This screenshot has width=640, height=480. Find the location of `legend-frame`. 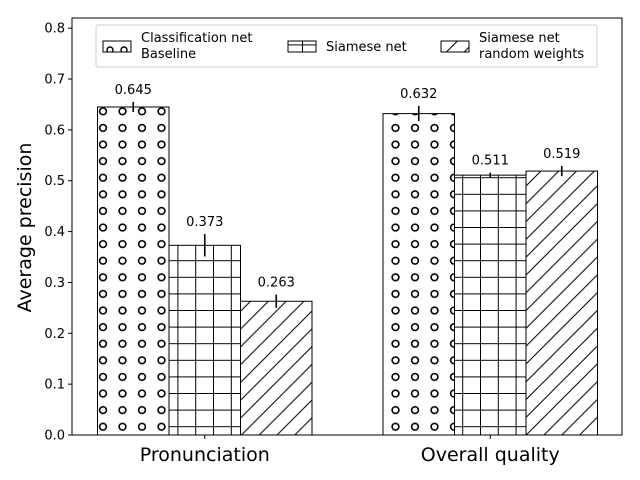

legend-frame is located at coordinates (346, 46).